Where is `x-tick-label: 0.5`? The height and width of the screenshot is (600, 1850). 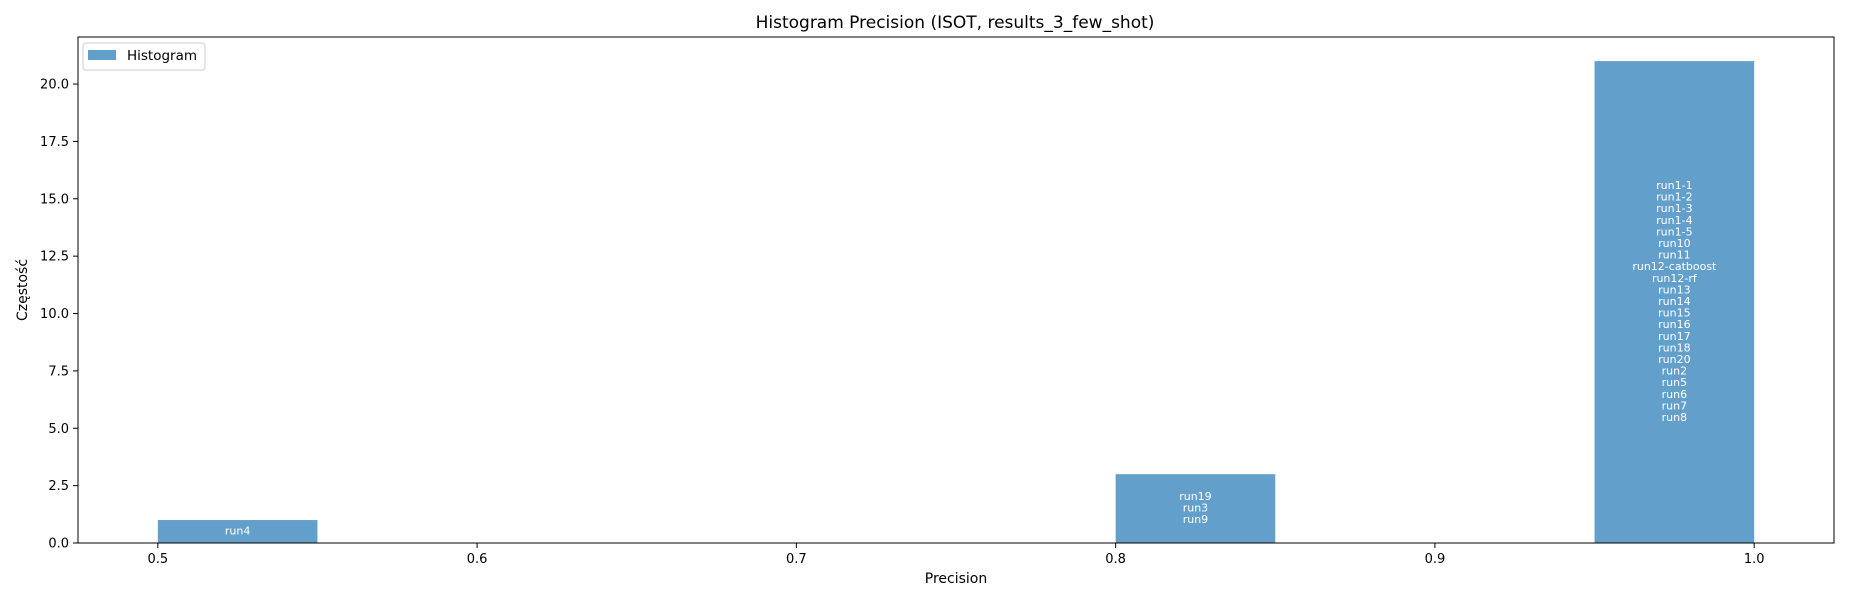 x-tick-label: 0.5 is located at coordinates (157, 559).